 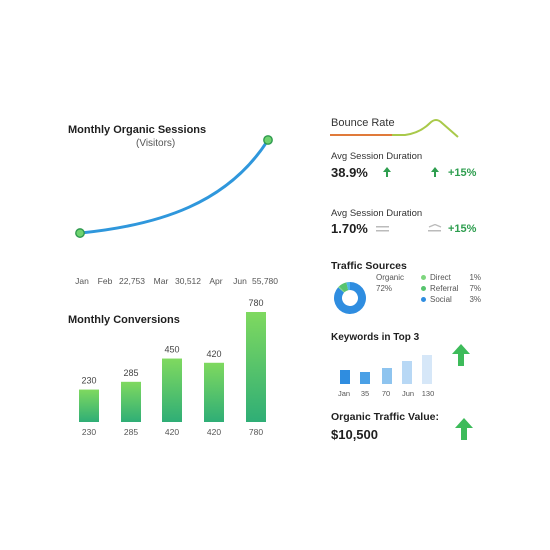 I want to click on donut-center-value: 72%, so click(x=384, y=288).